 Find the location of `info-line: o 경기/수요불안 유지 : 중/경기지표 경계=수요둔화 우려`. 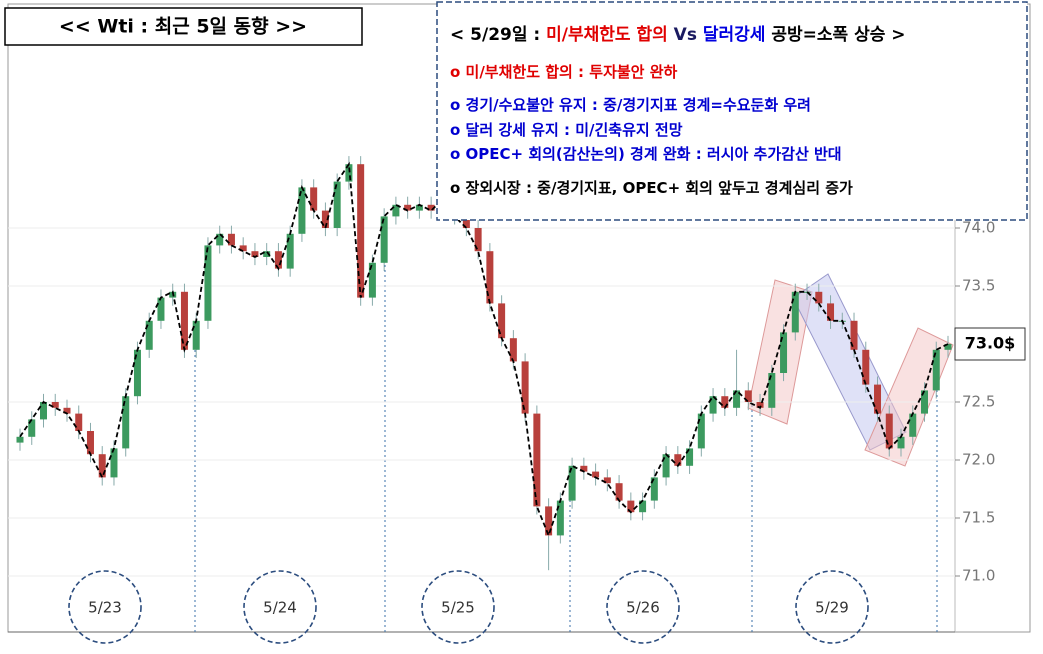

info-line: o 경기/수요불안 유지 : 중/경기지표 경계=수요둔화 우려 is located at coordinates (630, 105).